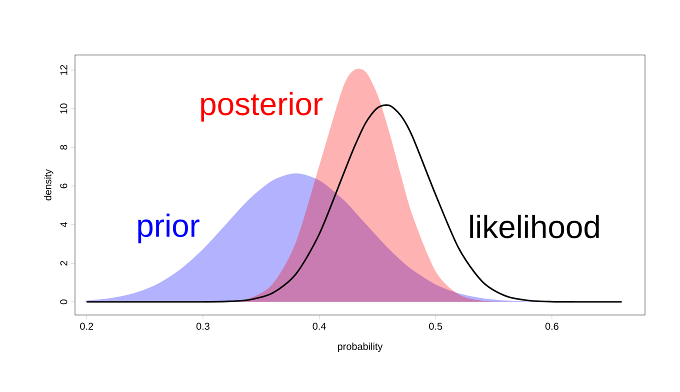 This screenshot has width=680, height=392. What do you see at coordinates (64, 301) in the screenshot?
I see `y-tick-label: 0` at bounding box center [64, 301].